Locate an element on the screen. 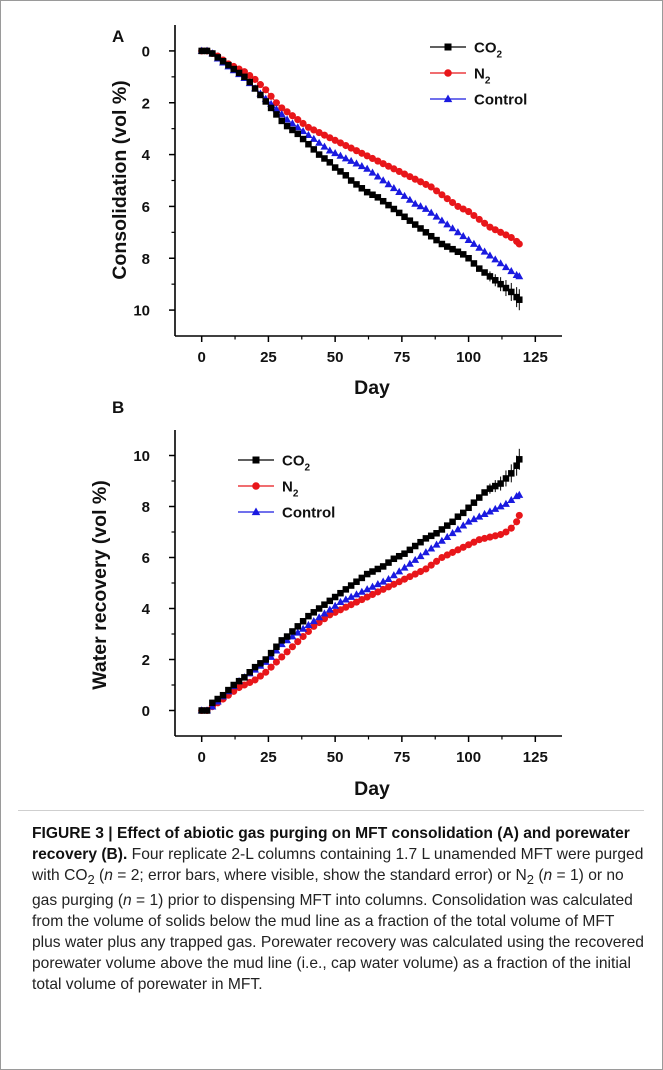 The image size is (663, 1070). x-tick-label: 100 is located at coordinates (468, 757).